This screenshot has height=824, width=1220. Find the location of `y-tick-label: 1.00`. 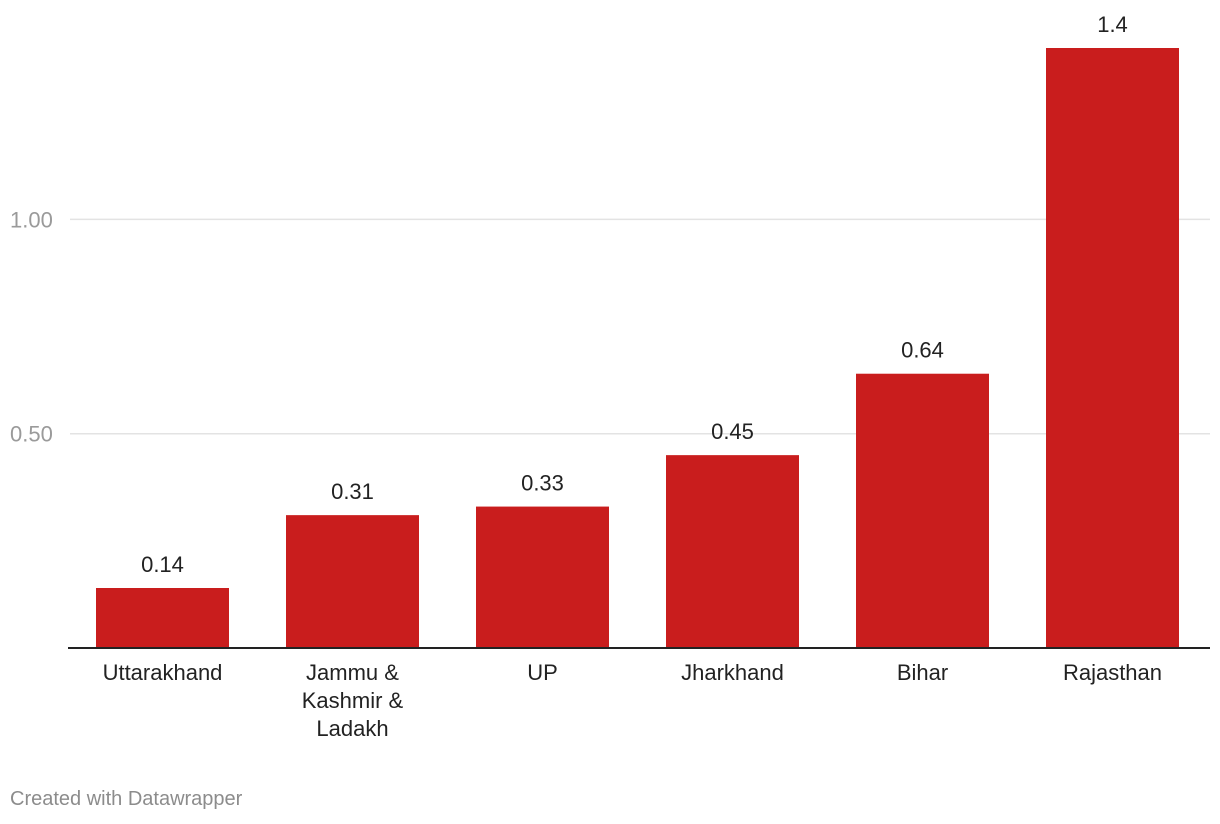

y-tick-label: 1.00 is located at coordinates (31, 219).